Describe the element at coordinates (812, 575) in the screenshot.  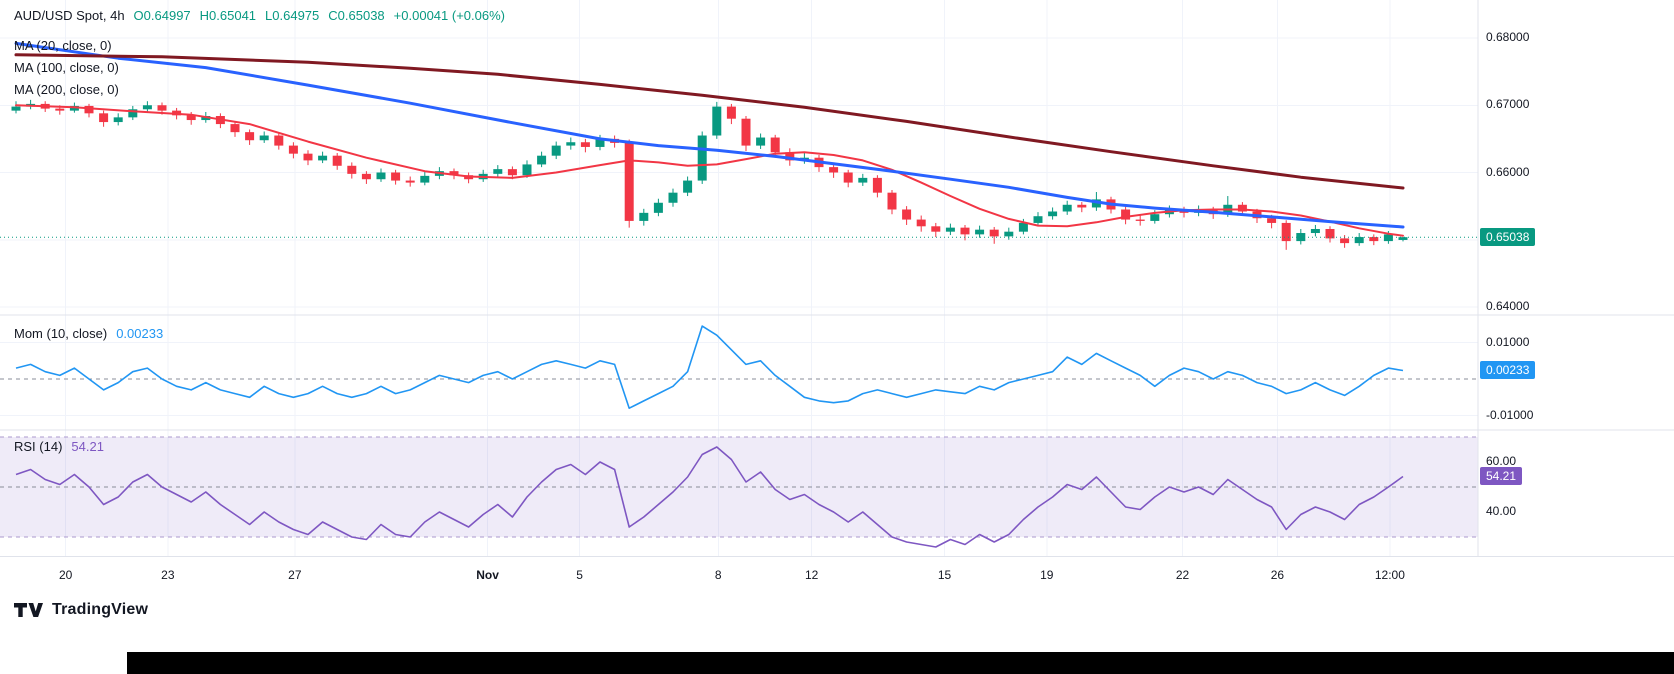
I see `time-tick-label: 12` at that location.